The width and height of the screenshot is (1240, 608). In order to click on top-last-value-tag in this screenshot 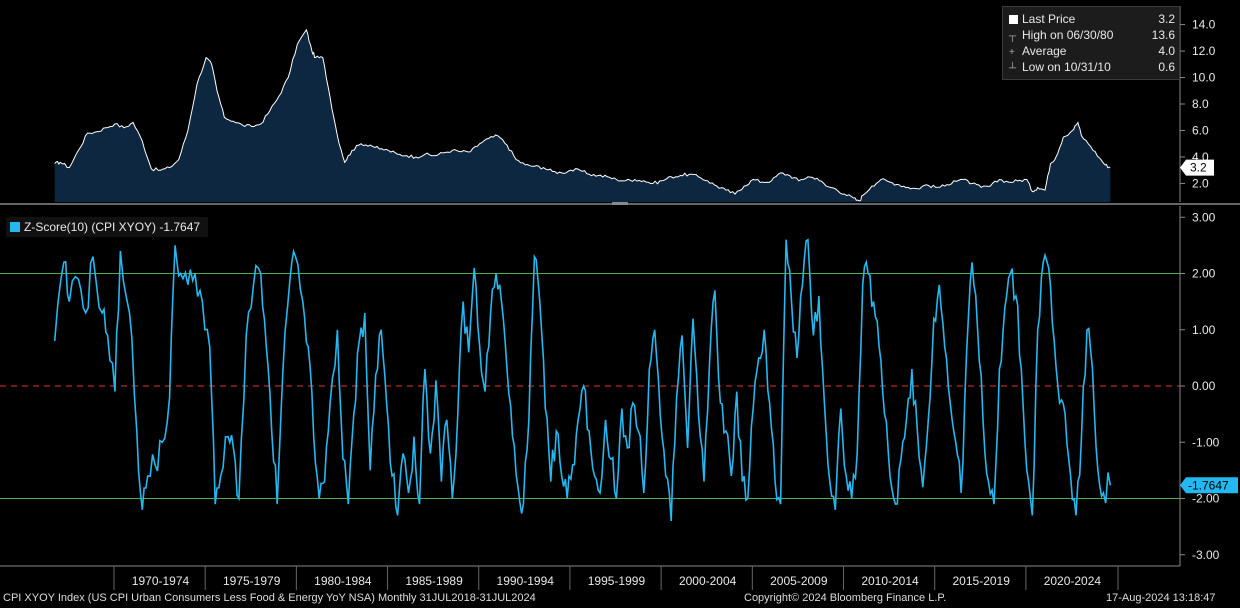, I will do `click(1197, 167)`.